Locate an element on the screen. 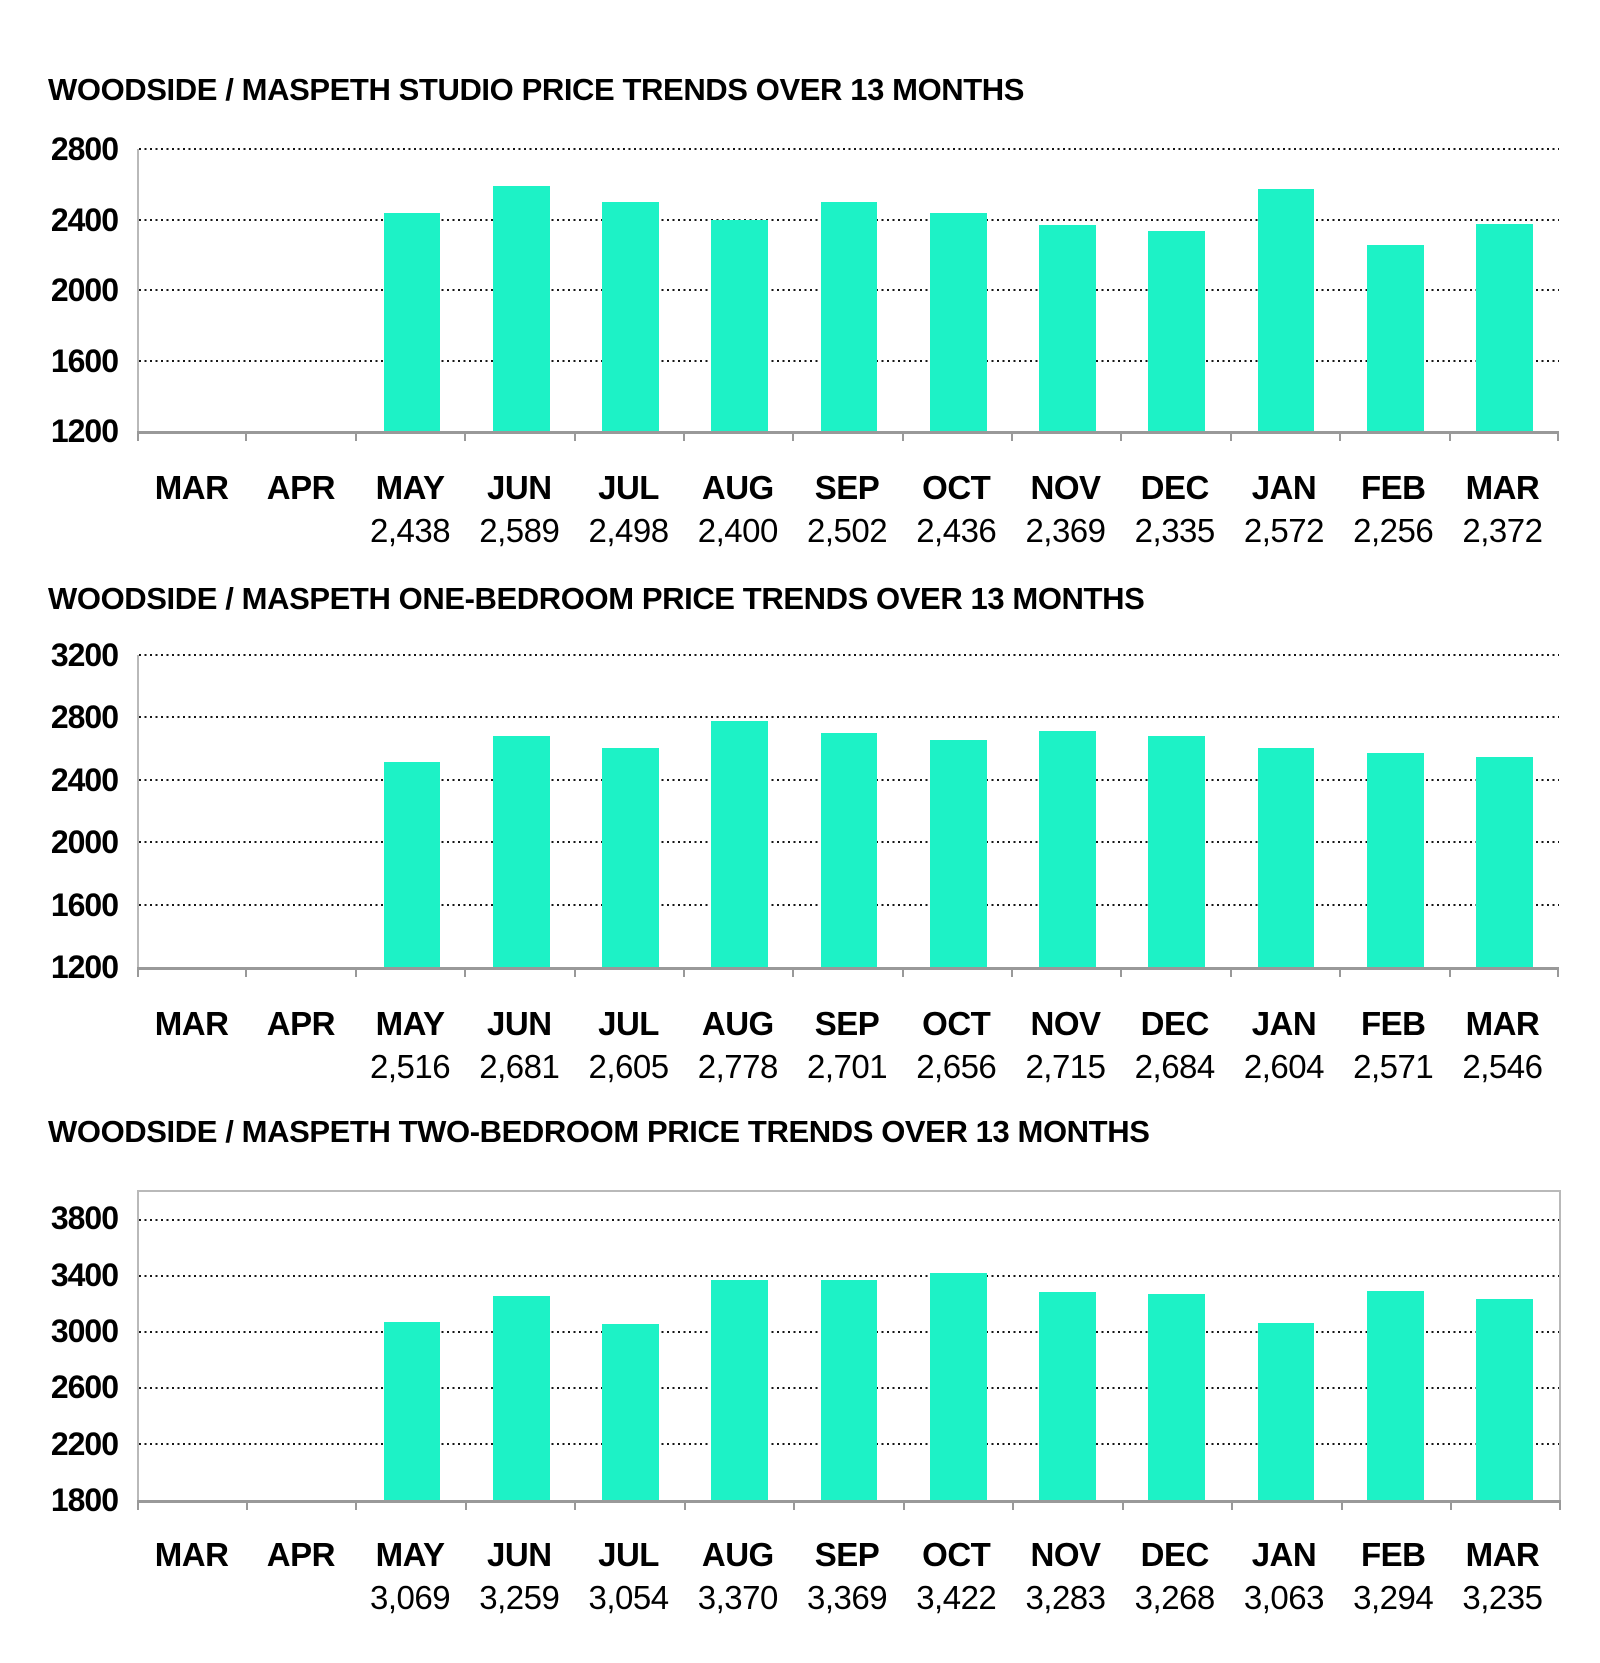  y-tick-label-2000: 2000 is located at coordinates (84, 842).